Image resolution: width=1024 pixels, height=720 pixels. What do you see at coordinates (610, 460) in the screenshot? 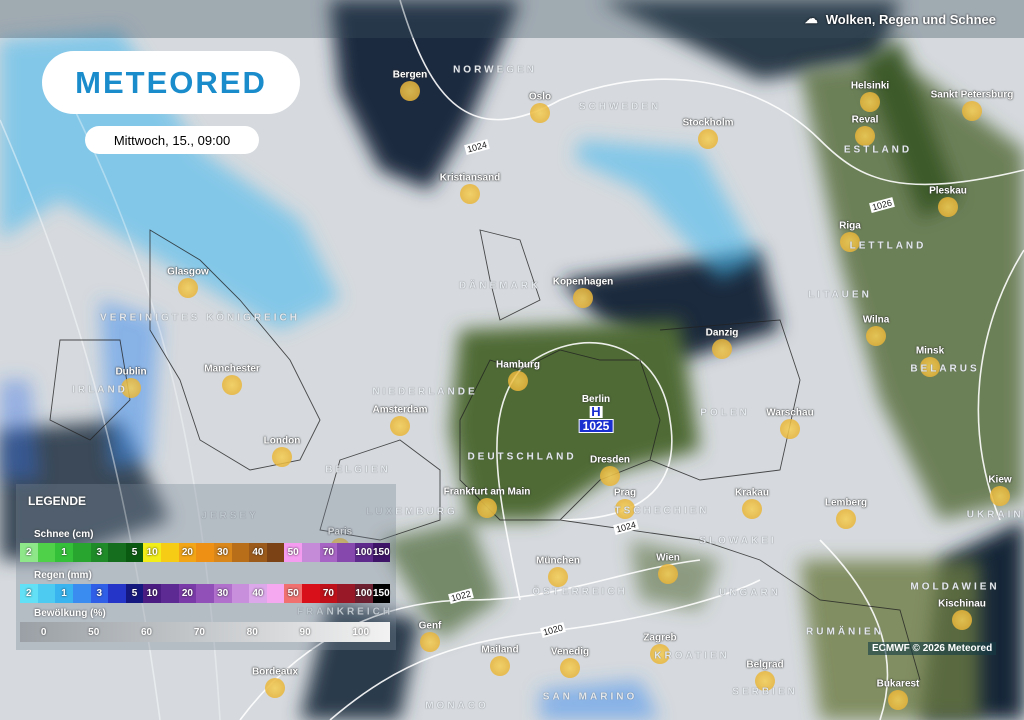
I see `city-label: Dresden` at bounding box center [610, 460].